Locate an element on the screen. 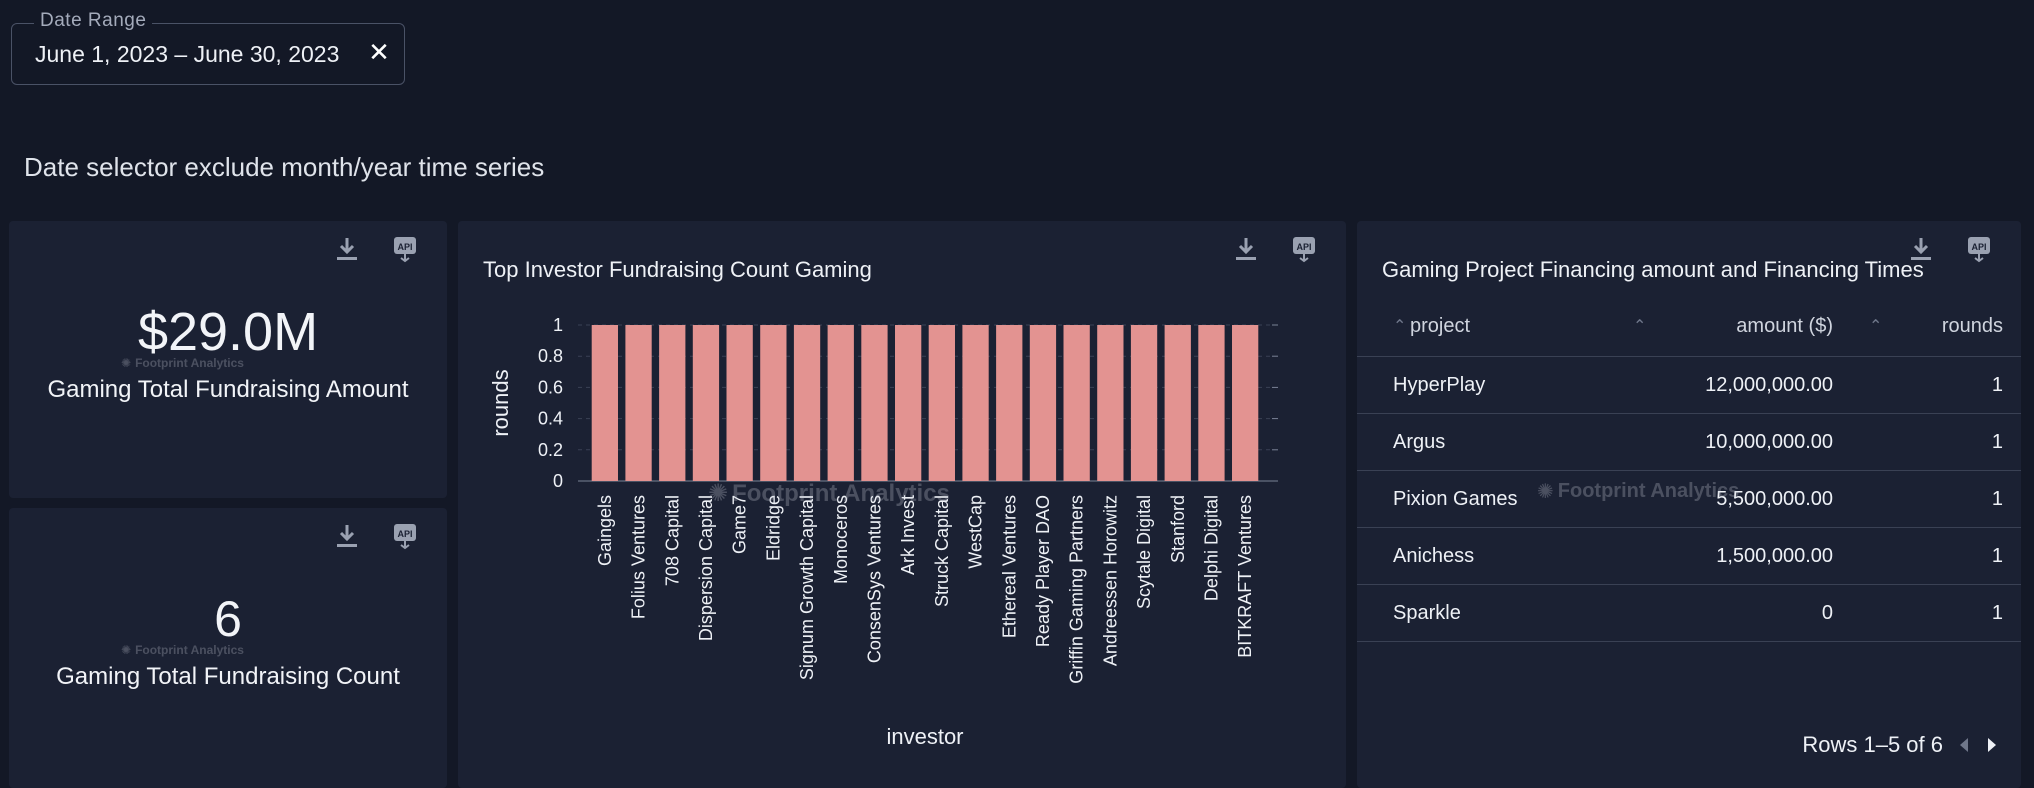  y-tick-label: 1 is located at coordinates (558, 325).